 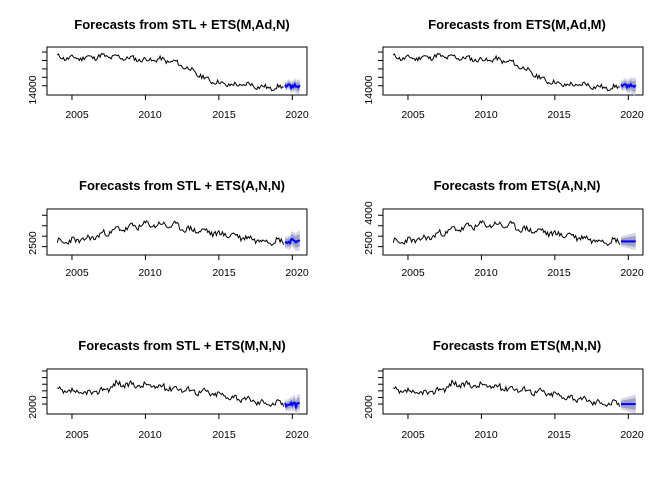 I want to click on chart-title: Forecasts from STL + ETS(A,N,N), so click(x=182, y=185).